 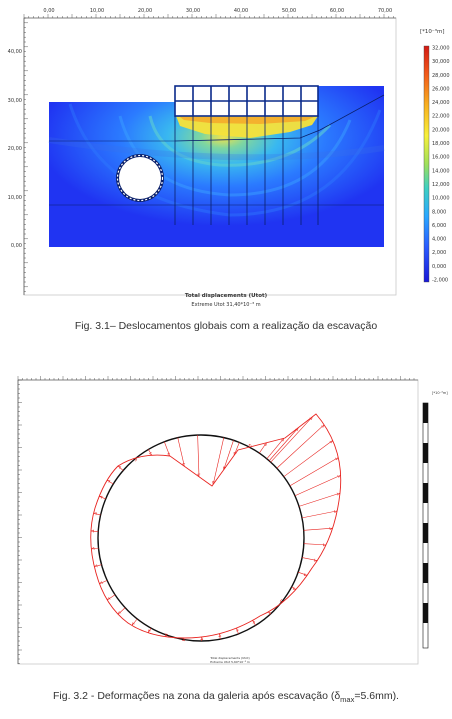 What do you see at coordinates (439, 267) in the screenshot?
I see `legend-value: 0,000` at bounding box center [439, 267].